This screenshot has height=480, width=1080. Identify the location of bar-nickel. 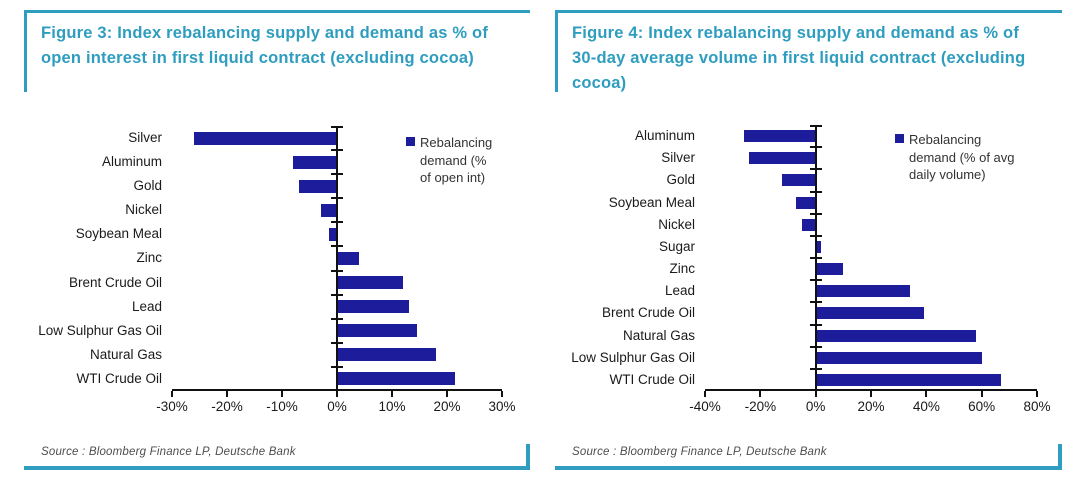
(808, 224).